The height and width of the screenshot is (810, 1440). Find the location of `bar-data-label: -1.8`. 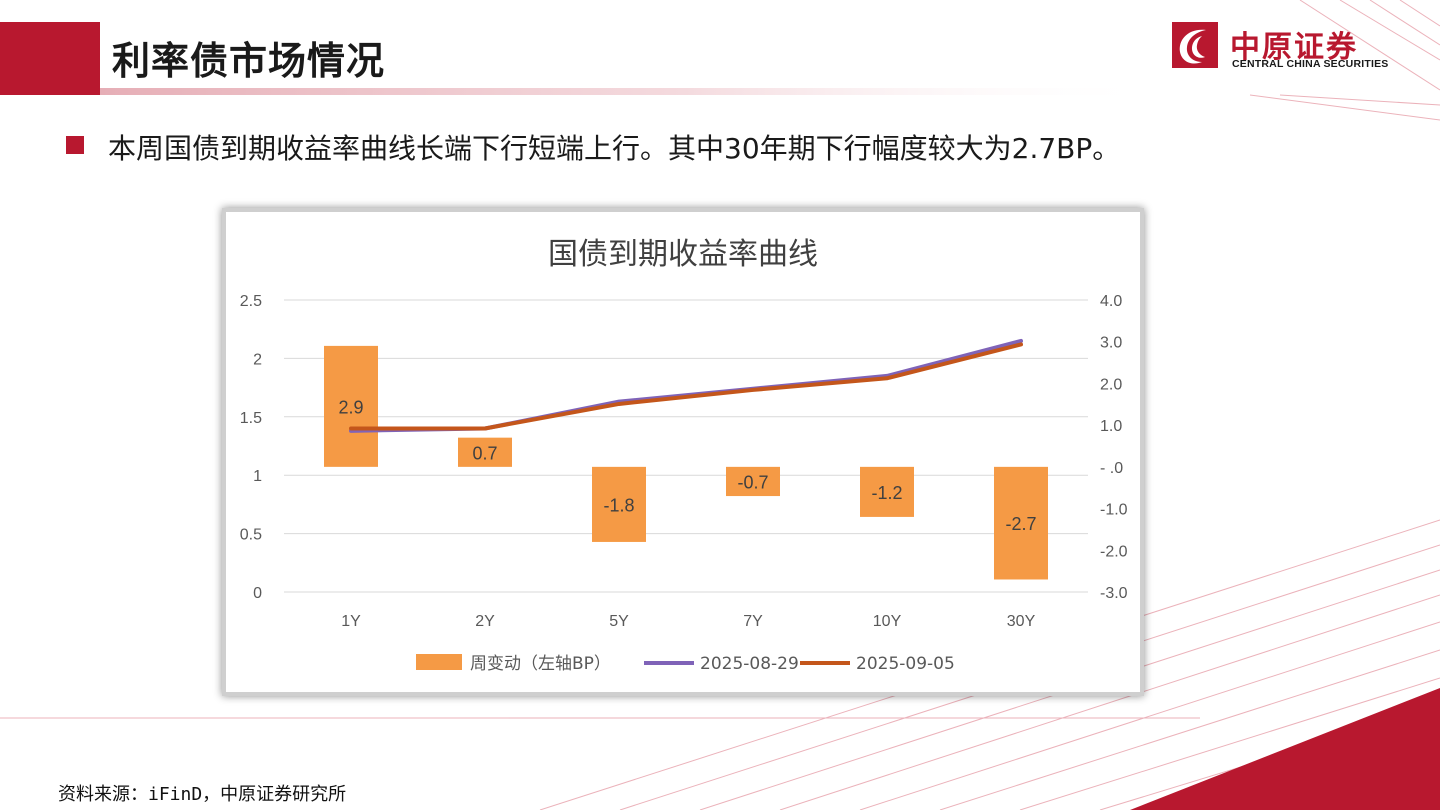

bar-data-label: -1.8 is located at coordinates (618, 505).